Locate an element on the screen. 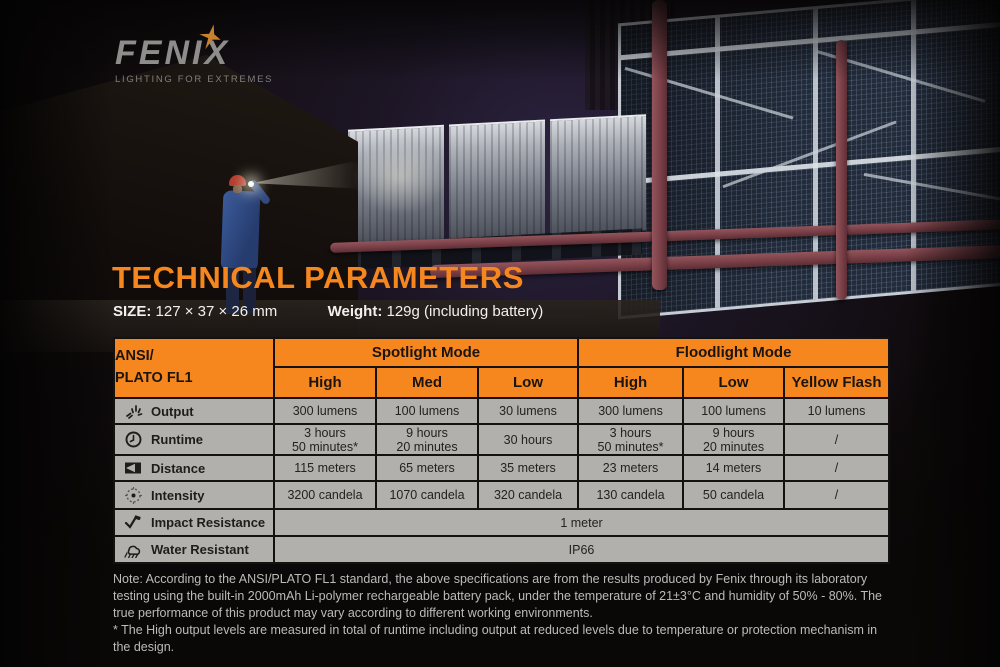  row-label: Water Resistant is located at coordinates (200, 549).